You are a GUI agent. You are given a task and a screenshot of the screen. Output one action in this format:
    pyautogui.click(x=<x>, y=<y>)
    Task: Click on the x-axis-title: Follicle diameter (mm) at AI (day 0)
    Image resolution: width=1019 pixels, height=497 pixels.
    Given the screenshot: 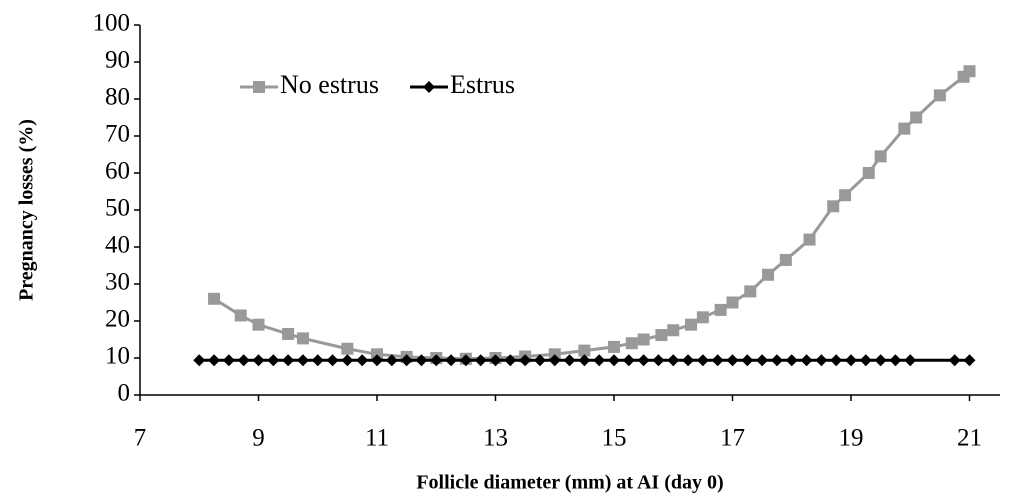 What is the action you would take?
    pyautogui.click(x=569, y=483)
    